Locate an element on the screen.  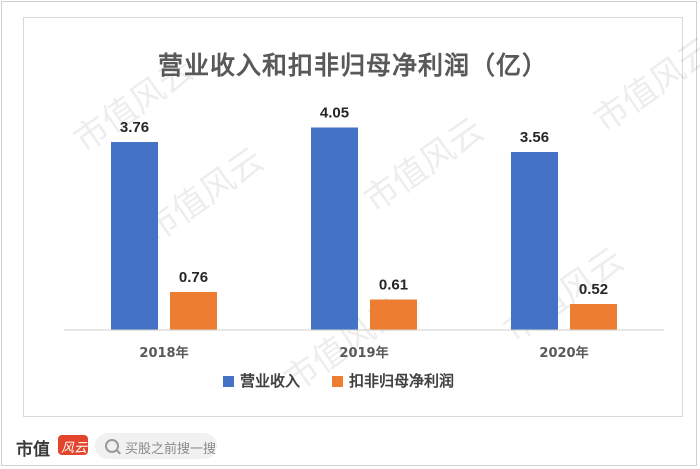
search-icon is located at coordinates (112, 446).